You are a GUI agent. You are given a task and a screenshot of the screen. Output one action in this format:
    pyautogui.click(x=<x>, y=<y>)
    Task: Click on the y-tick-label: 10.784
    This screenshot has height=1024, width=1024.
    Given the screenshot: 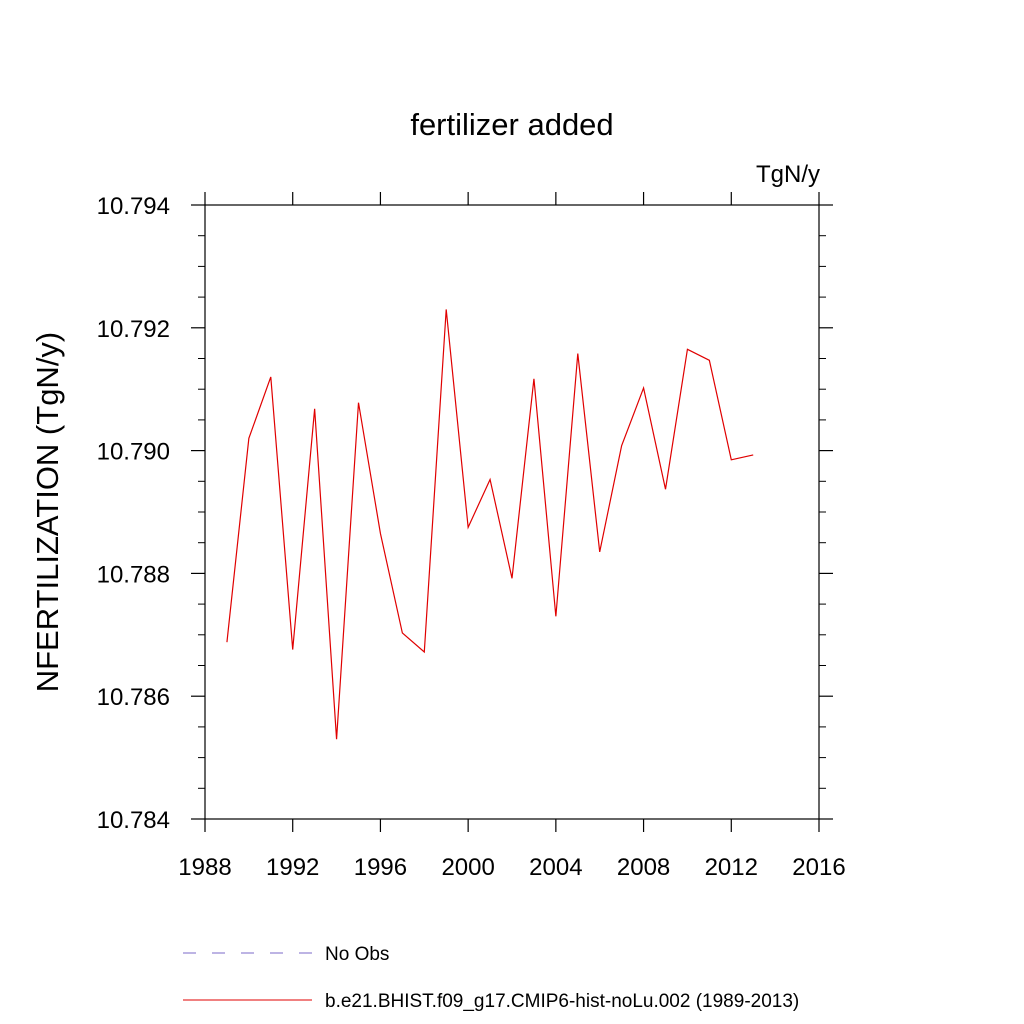 What is the action you would take?
    pyautogui.click(x=133, y=820)
    